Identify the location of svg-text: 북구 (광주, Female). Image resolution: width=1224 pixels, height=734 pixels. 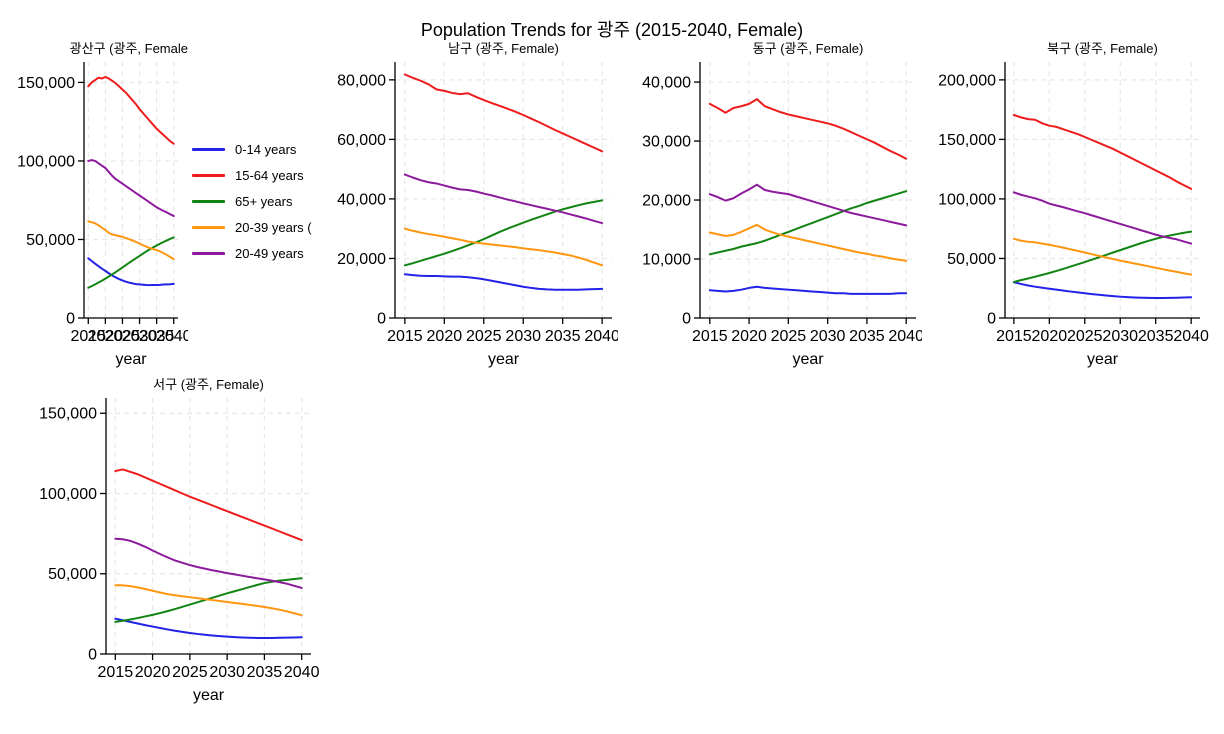
(1102, 48).